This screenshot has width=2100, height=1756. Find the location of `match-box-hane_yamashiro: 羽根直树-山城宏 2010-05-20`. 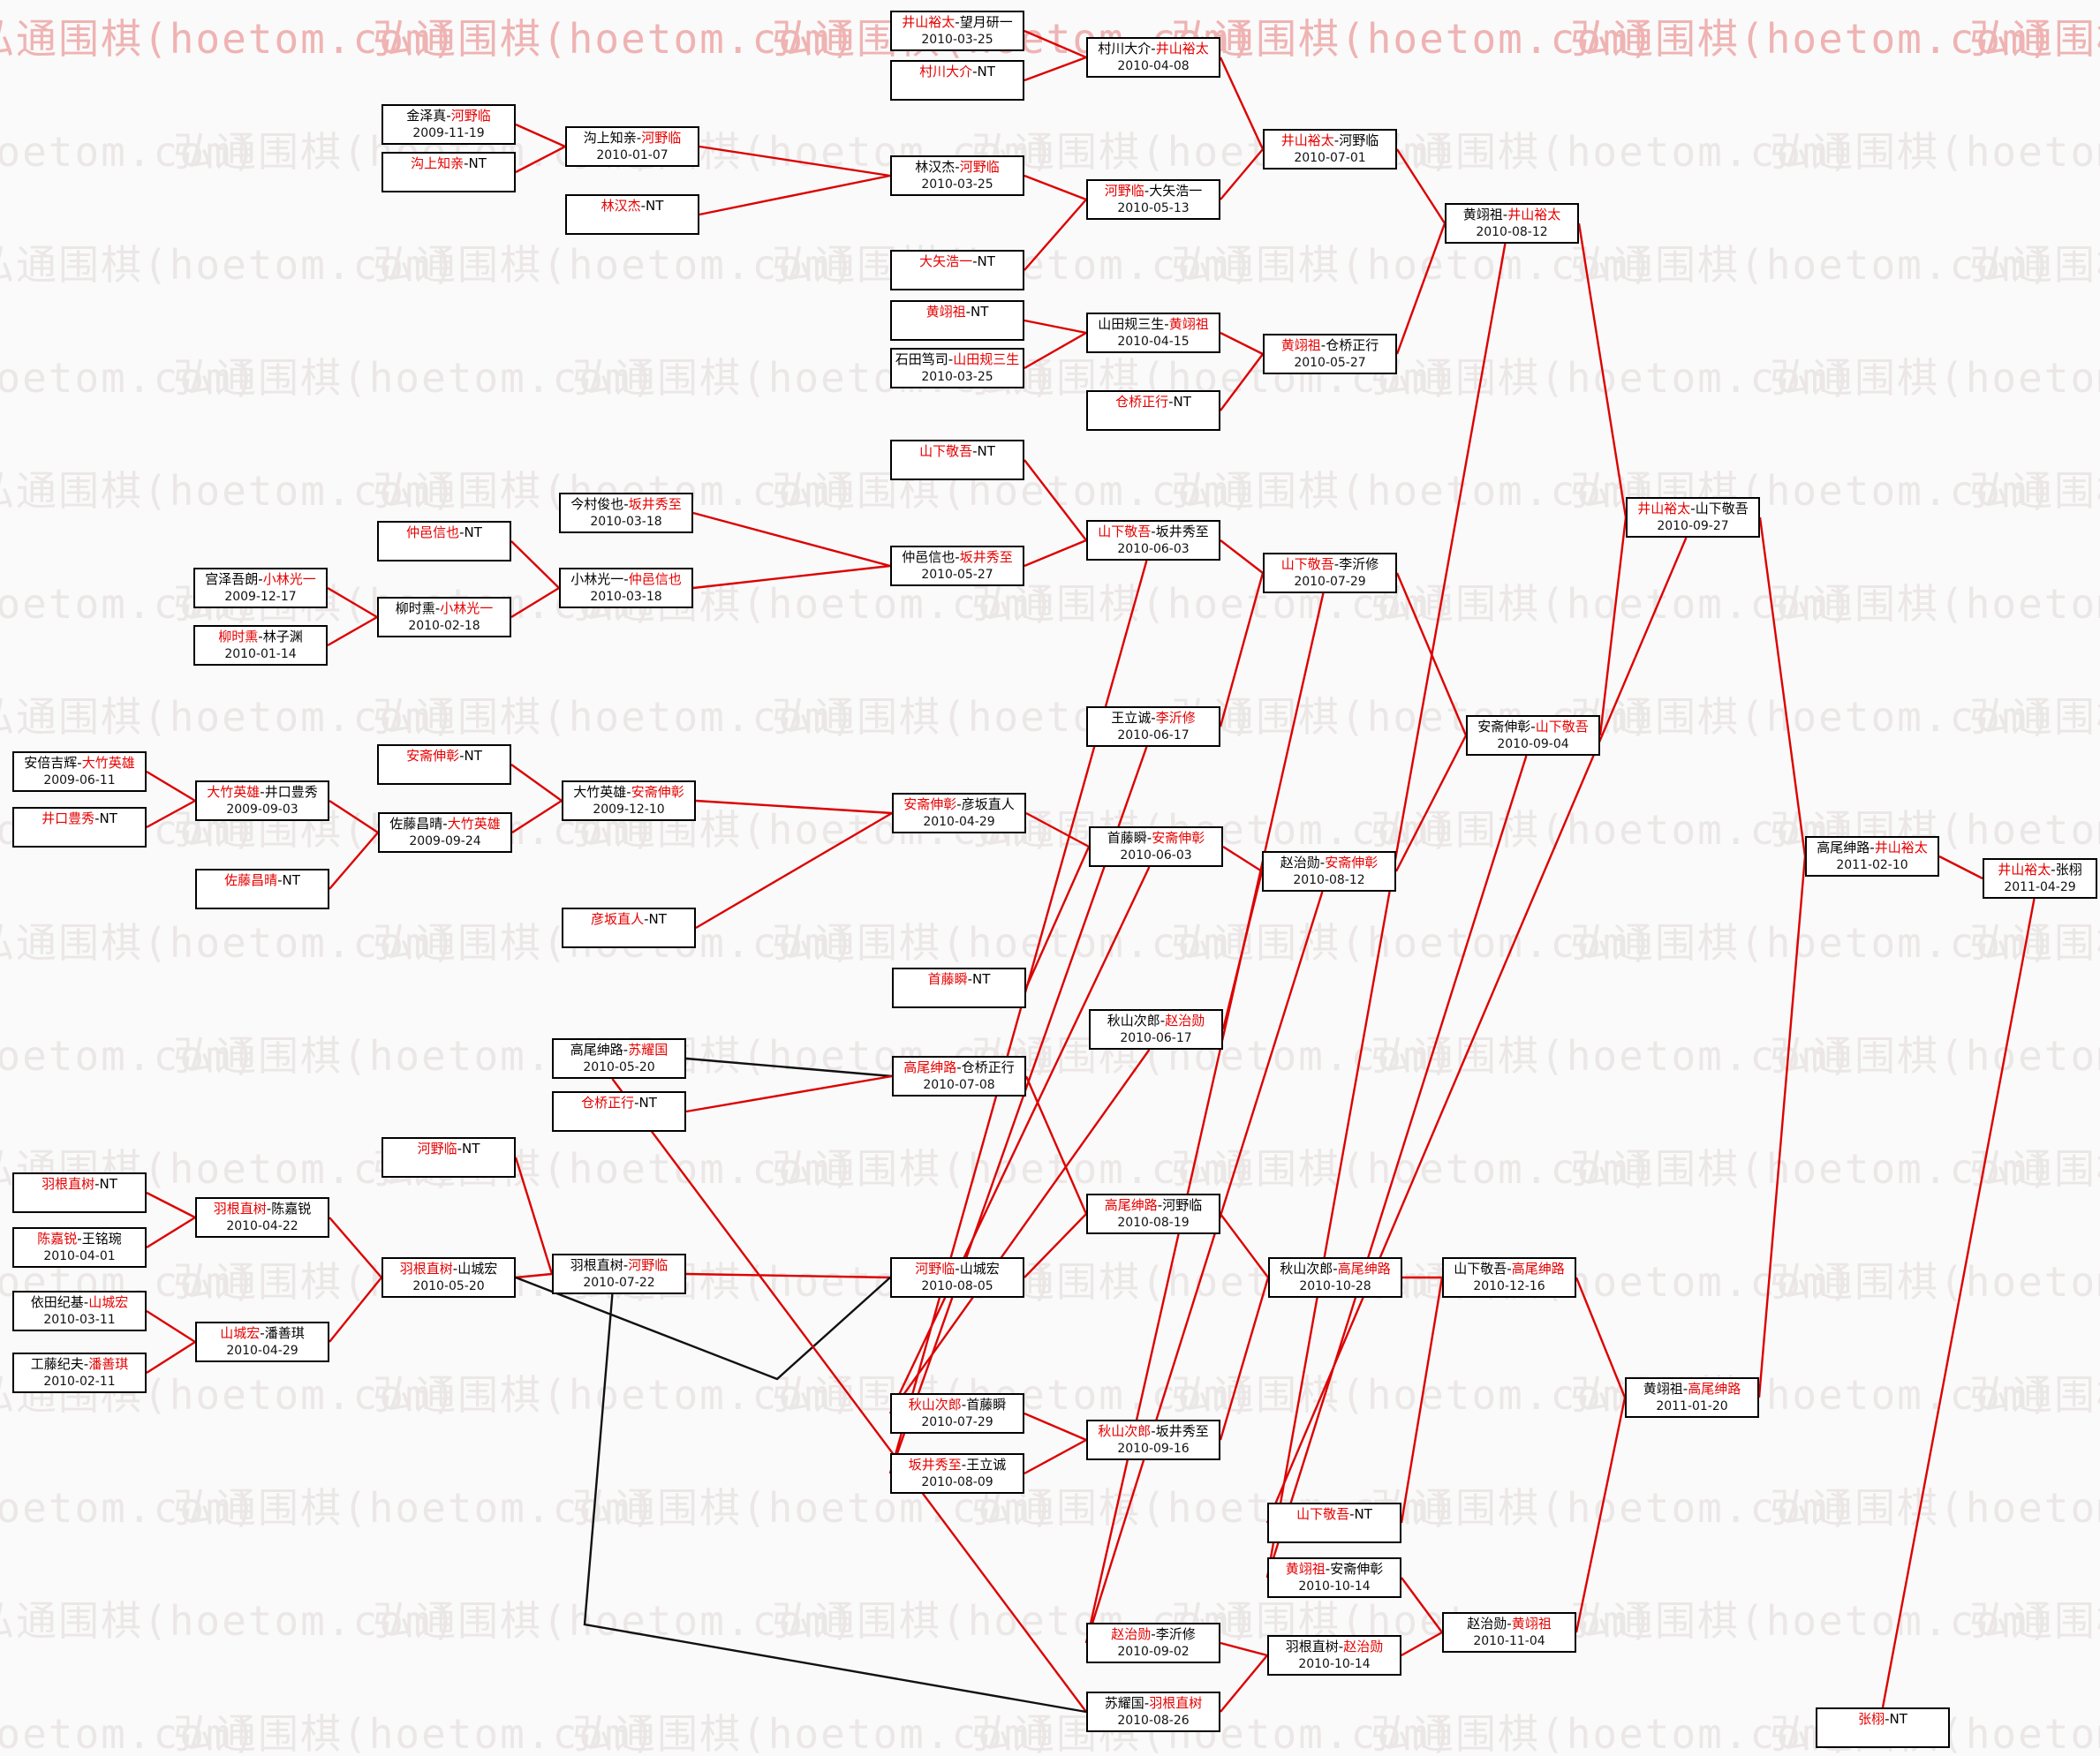

match-box-hane_yamashiro: 羽根直树-山城宏 2010-05-20 is located at coordinates (449, 1277).